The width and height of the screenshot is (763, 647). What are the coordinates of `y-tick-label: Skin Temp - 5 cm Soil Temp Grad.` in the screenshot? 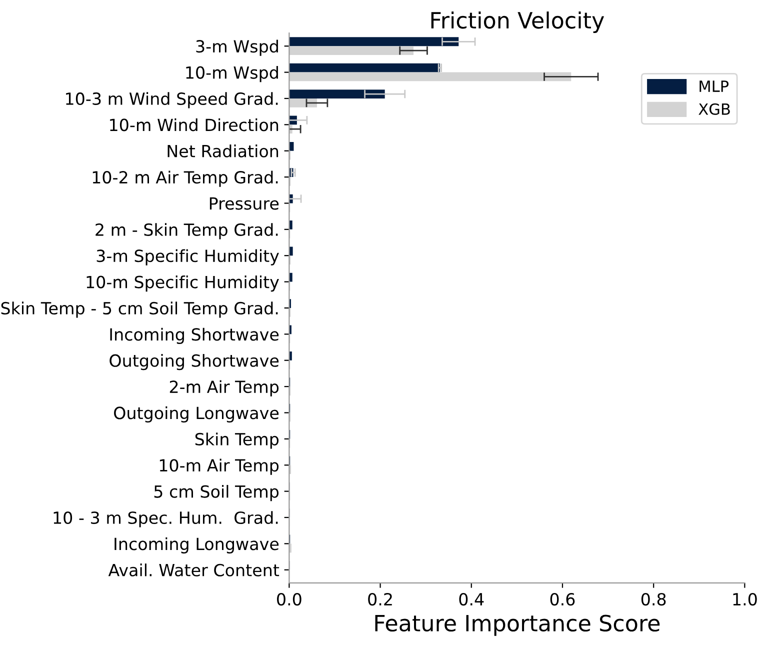 It's located at (139, 310).